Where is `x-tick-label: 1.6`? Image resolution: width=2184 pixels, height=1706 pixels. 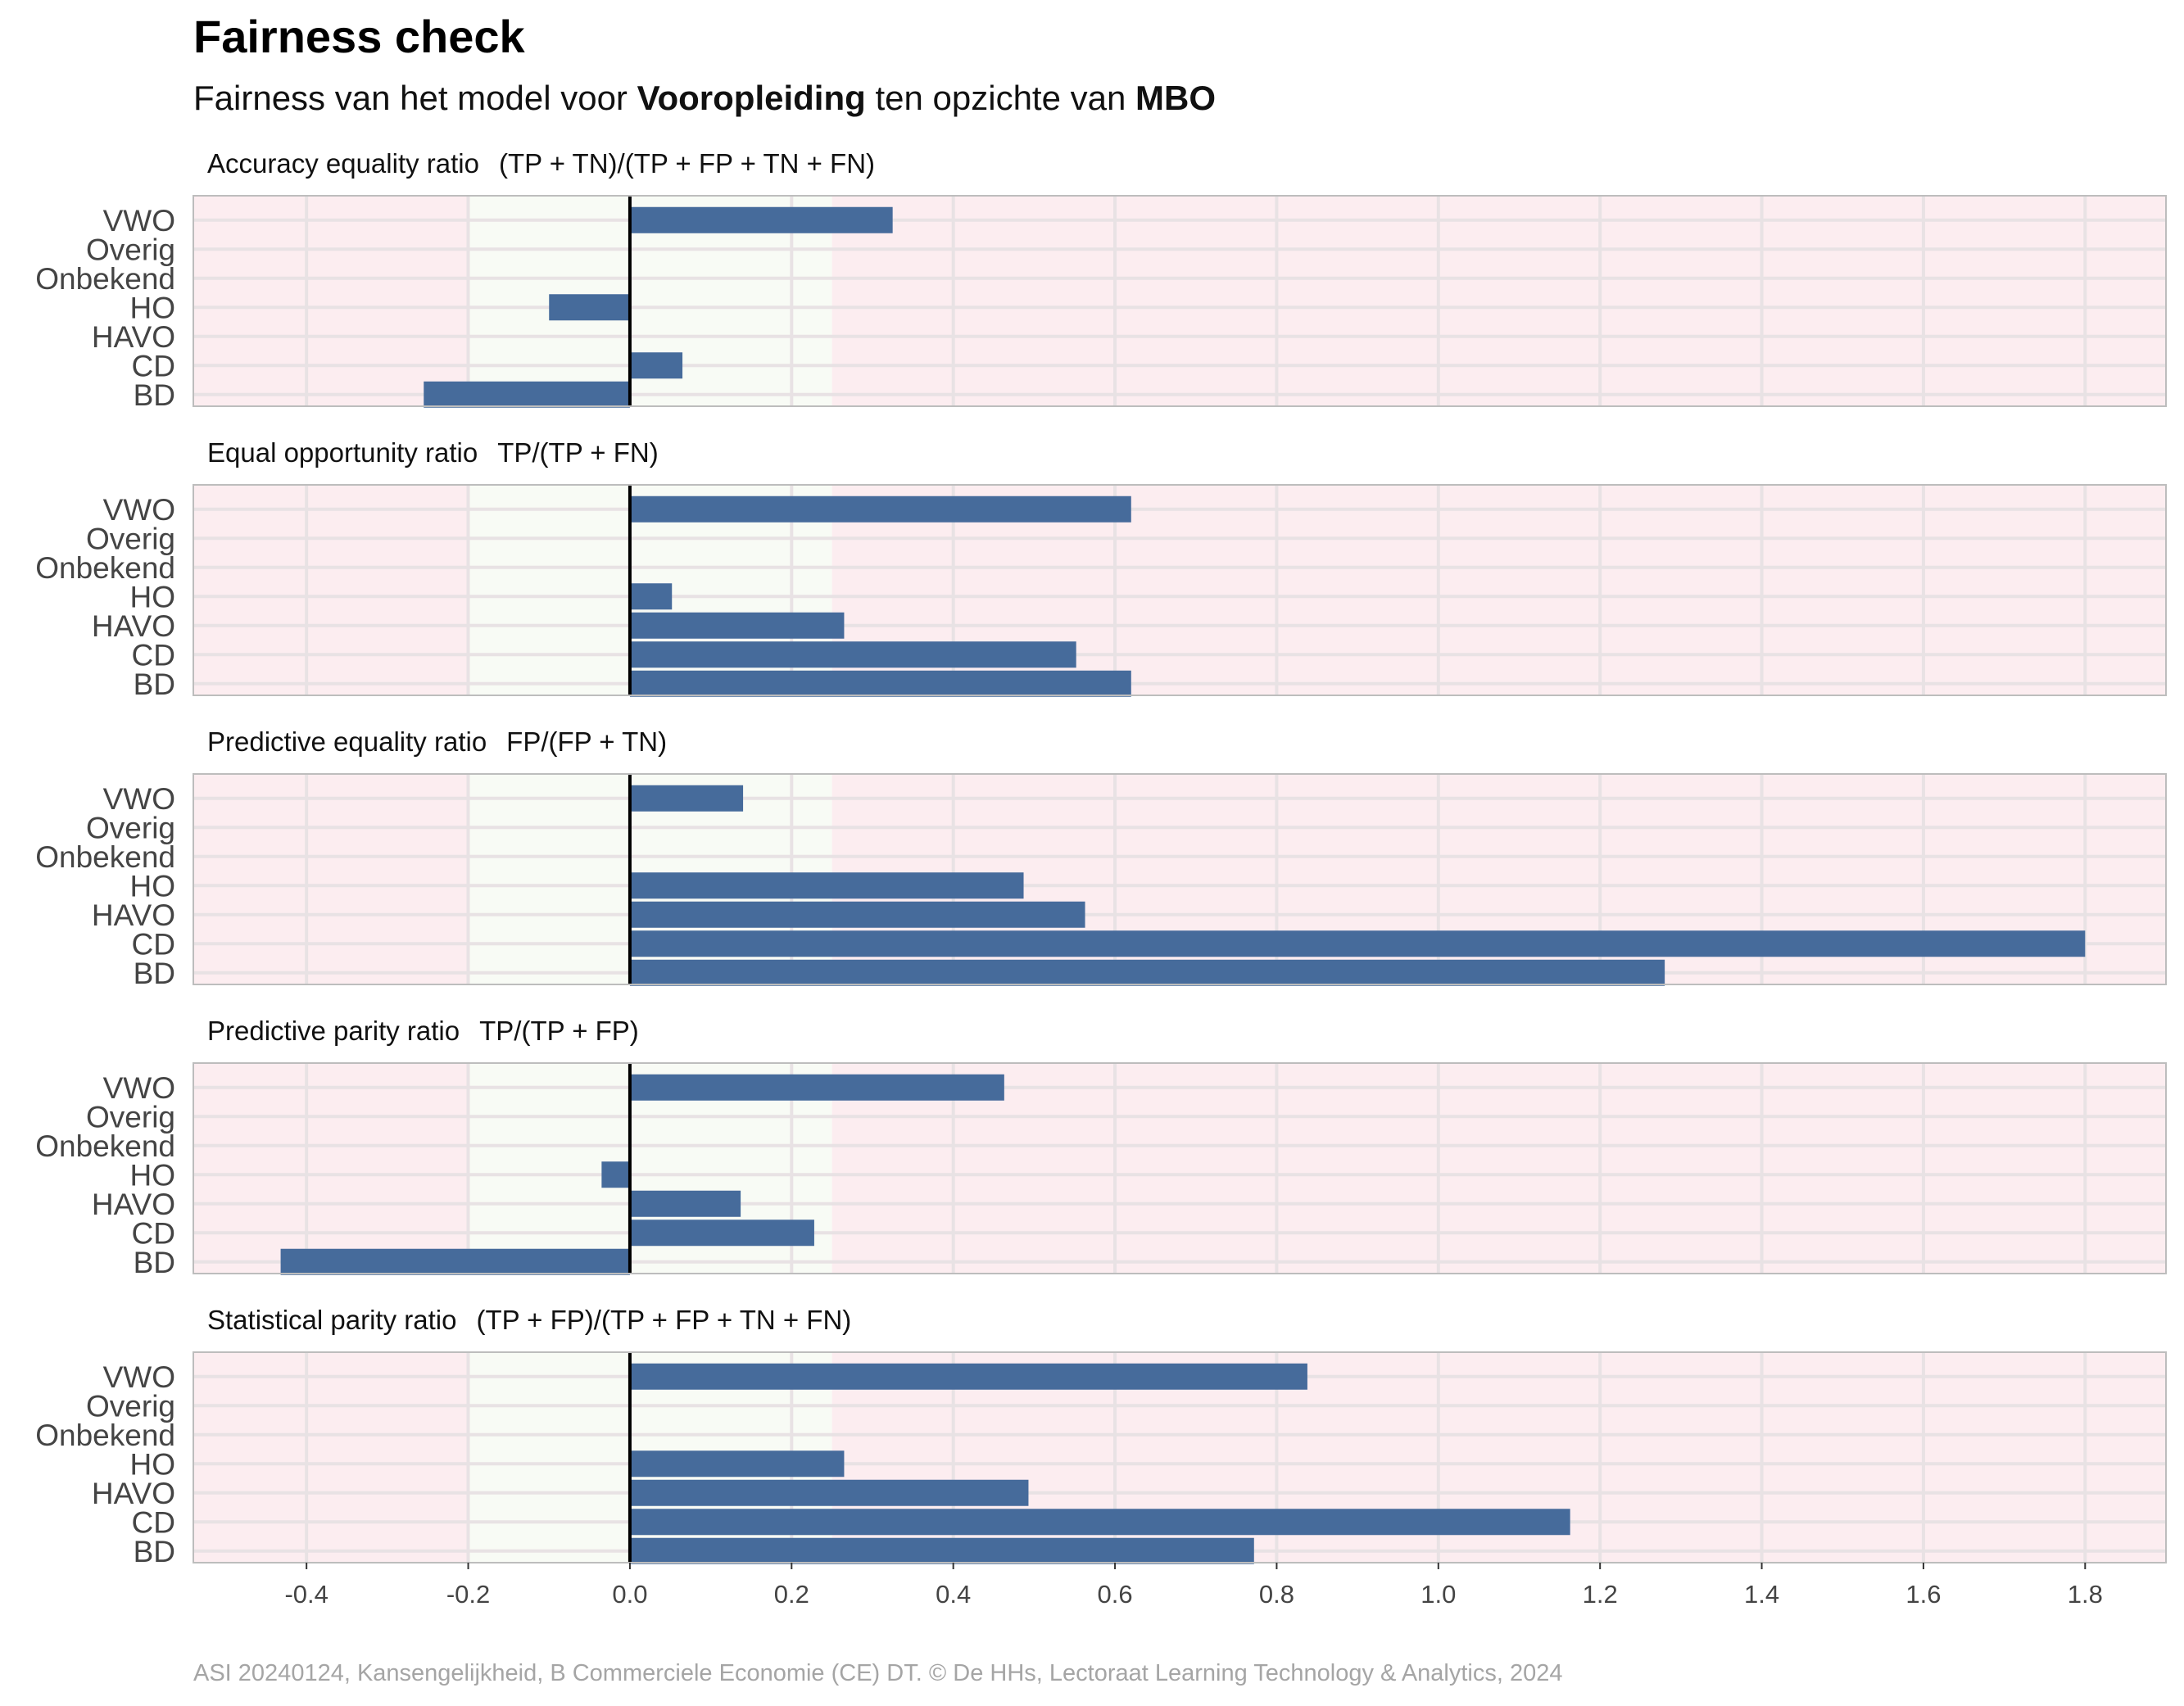
x-tick-label: 1.6 is located at coordinates (1923, 1594).